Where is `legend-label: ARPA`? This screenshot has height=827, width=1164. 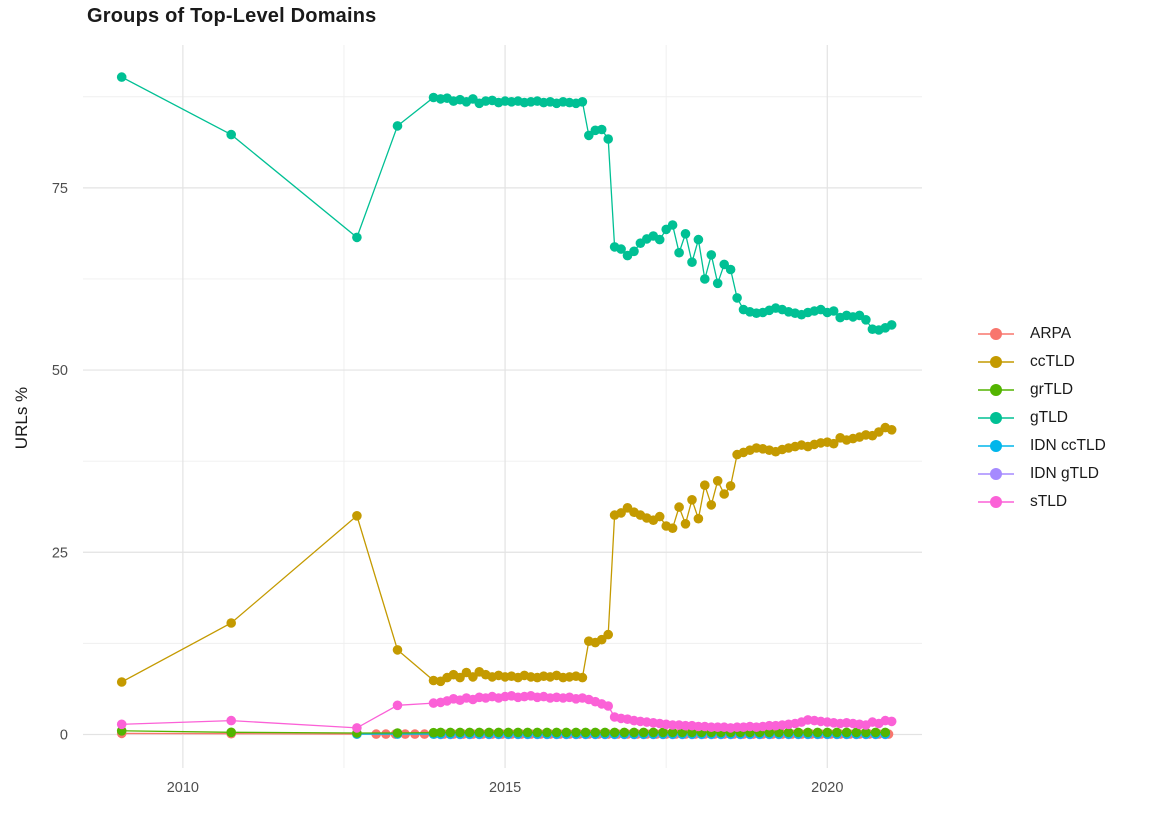 legend-label: ARPA is located at coordinates (1051, 333).